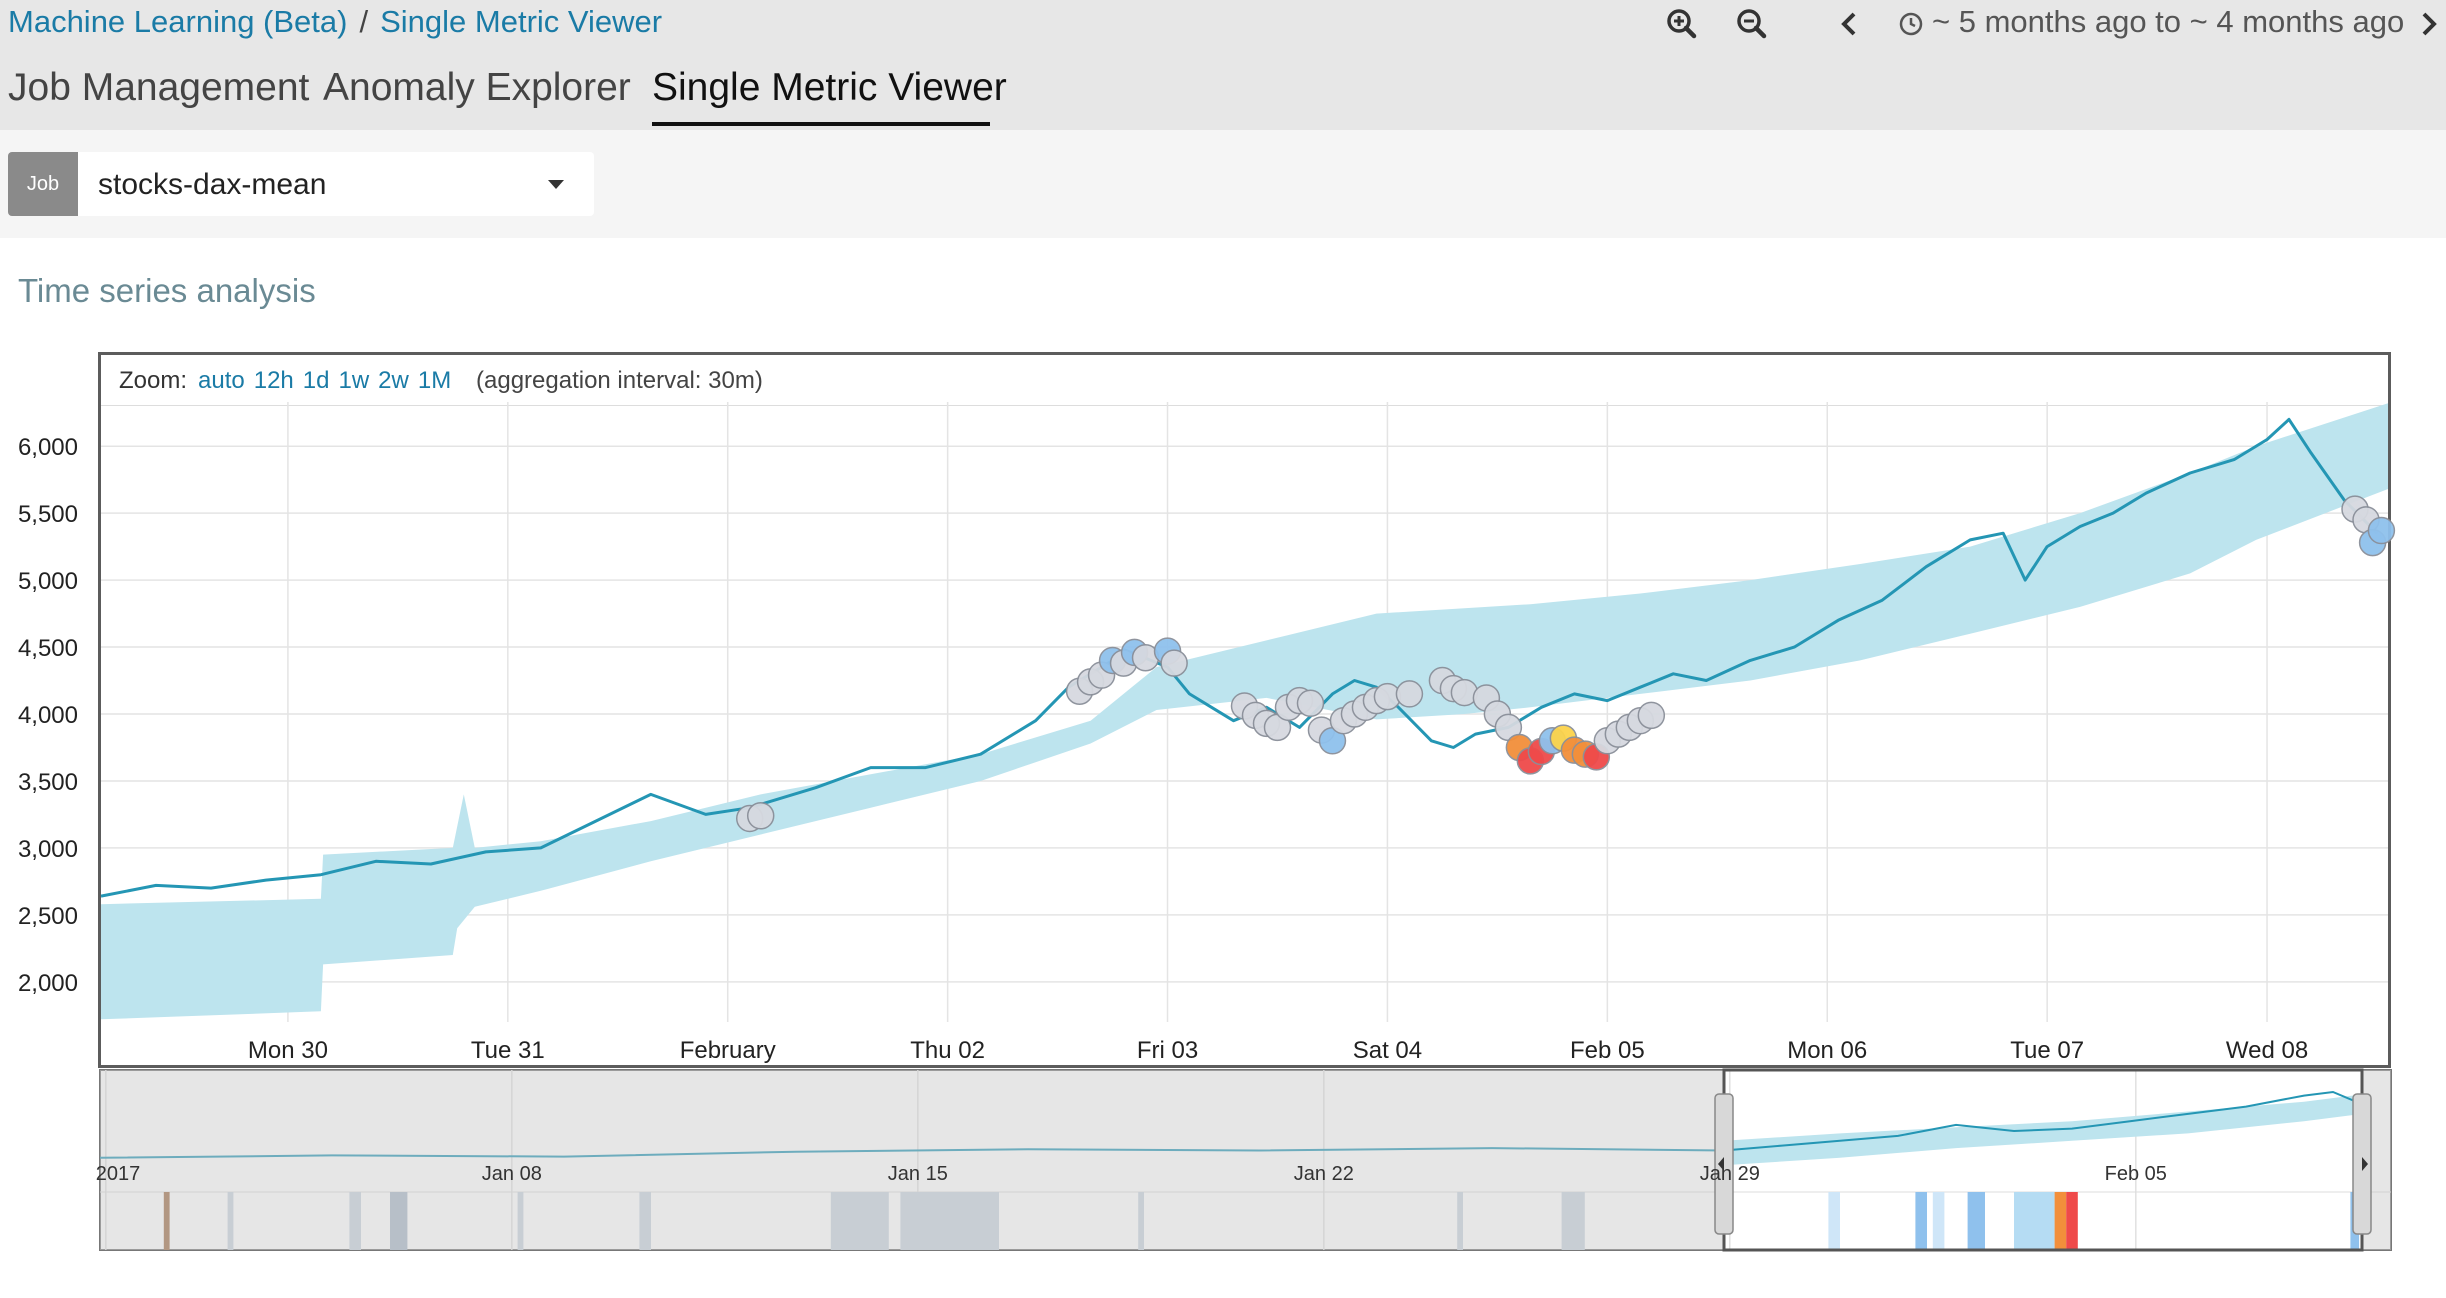  I want to click on zoom-12h-link: 12h, so click(273, 380).